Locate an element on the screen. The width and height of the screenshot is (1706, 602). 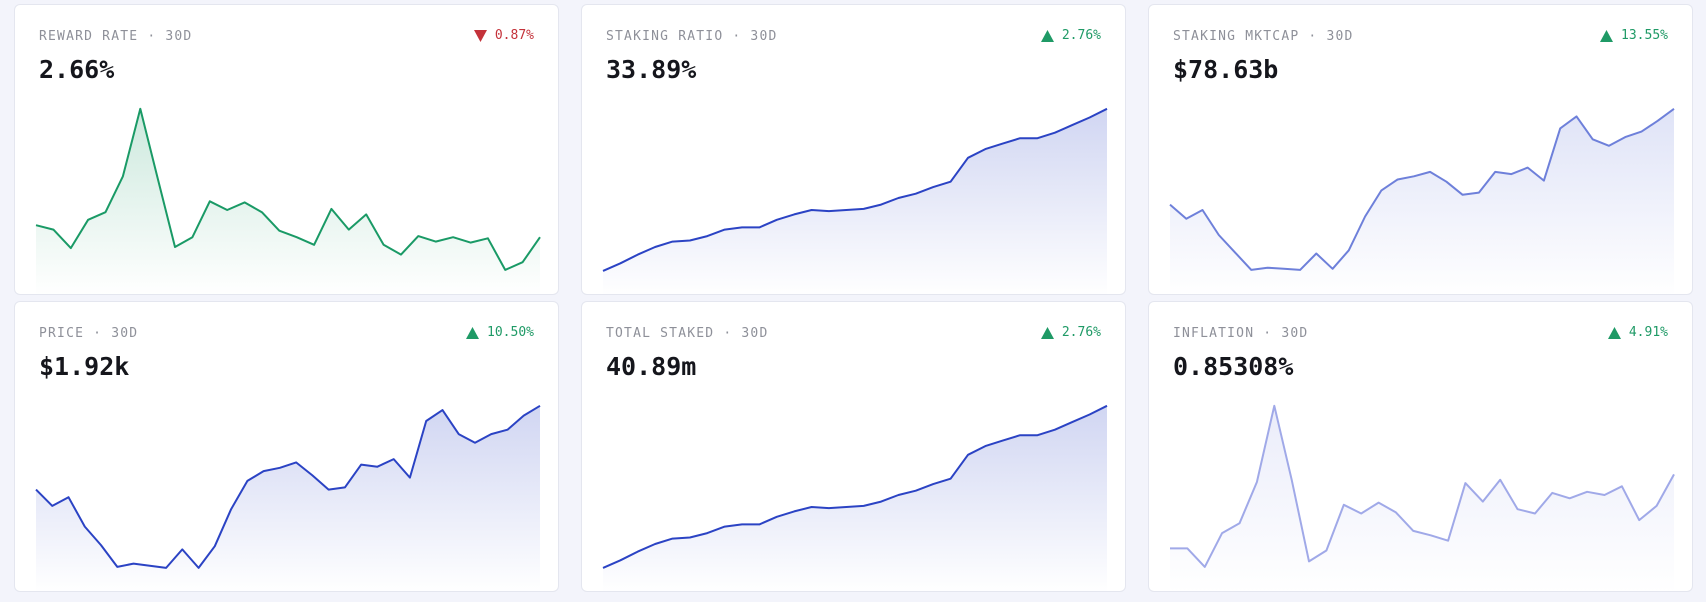
metric-label: STAKING MKTCAP · 30D is located at coordinates (1263, 36).